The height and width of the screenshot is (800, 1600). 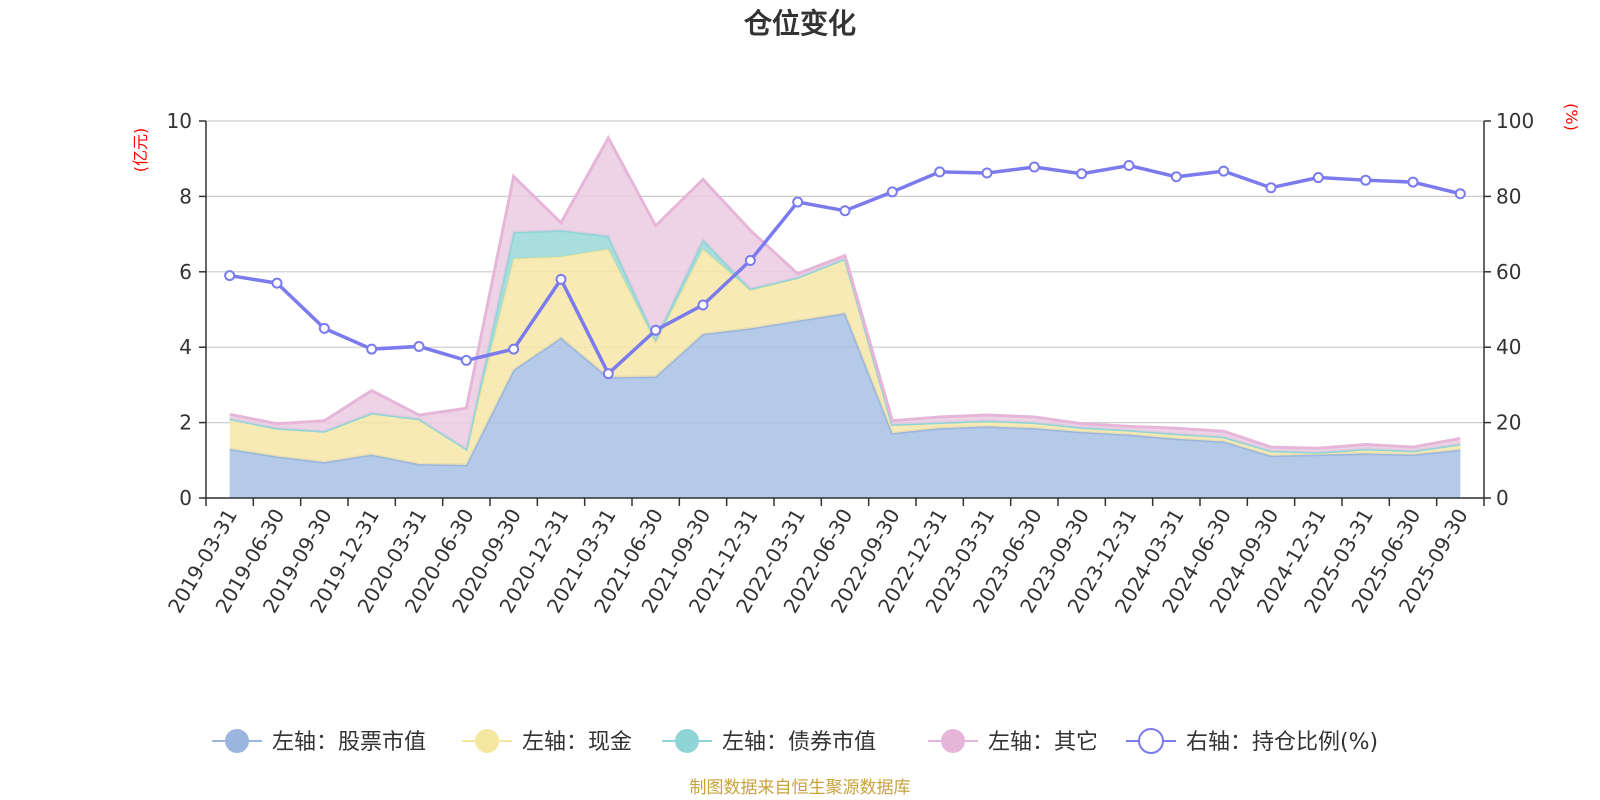 What do you see at coordinates (179, 121) in the screenshot?
I see `left-tick-label: 10` at bounding box center [179, 121].